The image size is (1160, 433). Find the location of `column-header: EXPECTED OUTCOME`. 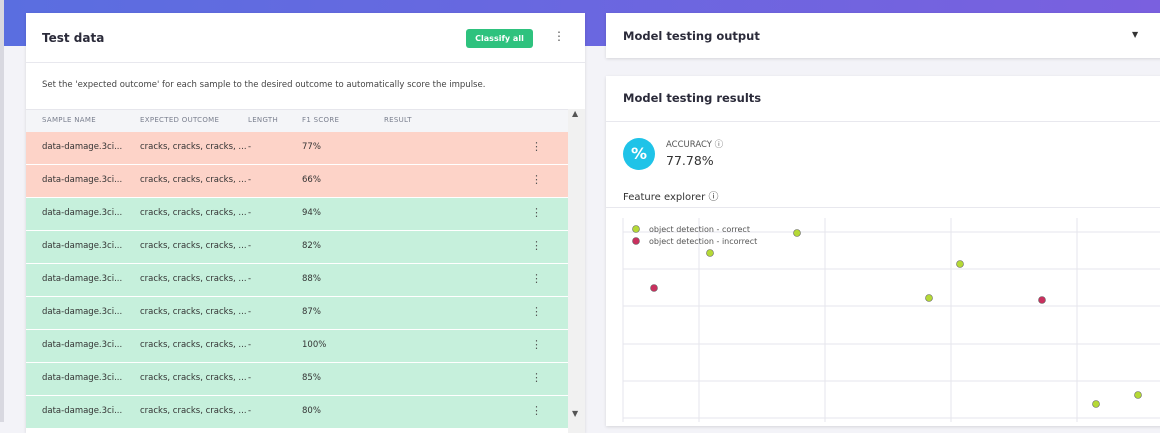

column-header: EXPECTED OUTCOME is located at coordinates (180, 120).